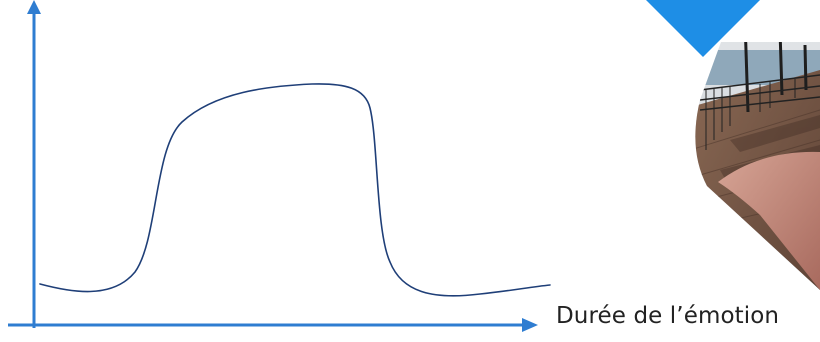 This screenshot has height=342, width=820. I want to click on boardwalk-photo, so click(757, 166).